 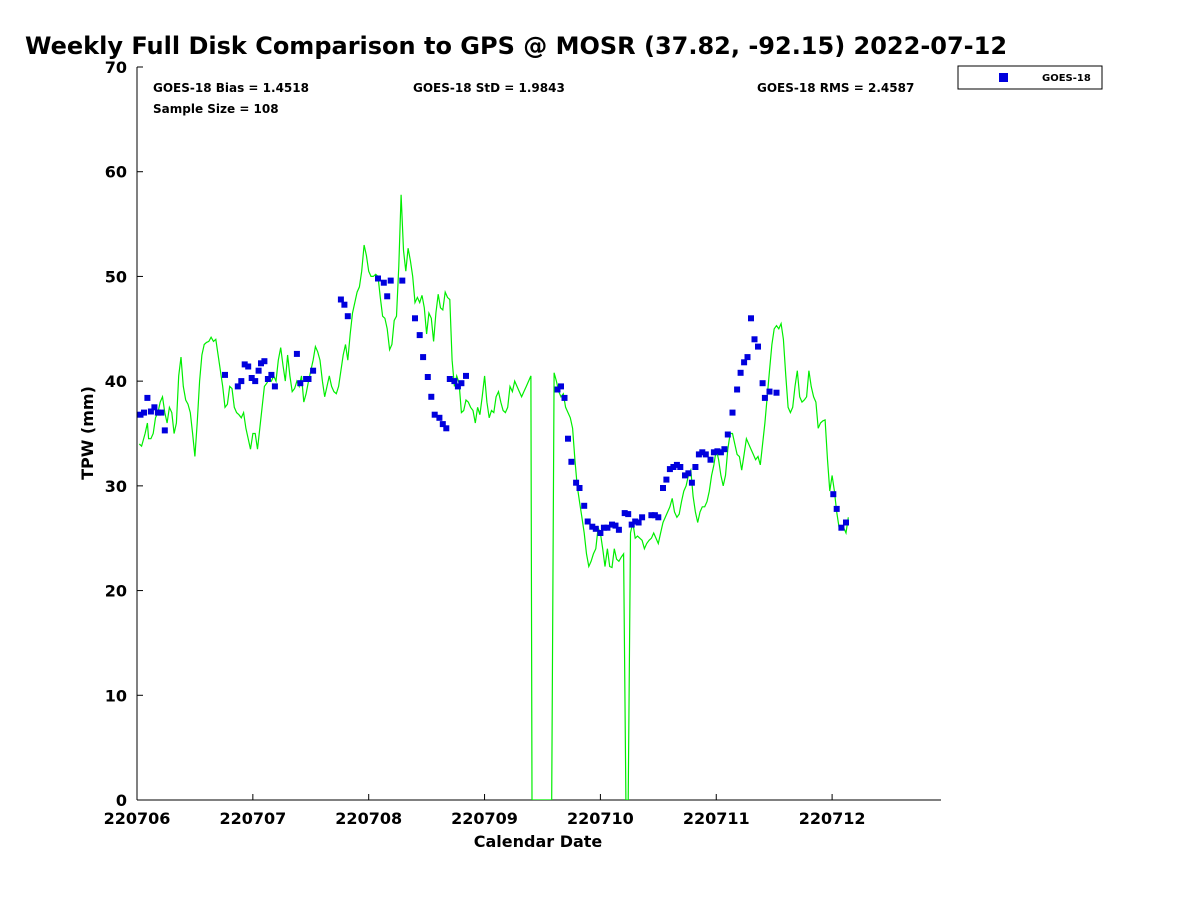 I want to click on y-tick-label: 40, so click(x=116, y=381).